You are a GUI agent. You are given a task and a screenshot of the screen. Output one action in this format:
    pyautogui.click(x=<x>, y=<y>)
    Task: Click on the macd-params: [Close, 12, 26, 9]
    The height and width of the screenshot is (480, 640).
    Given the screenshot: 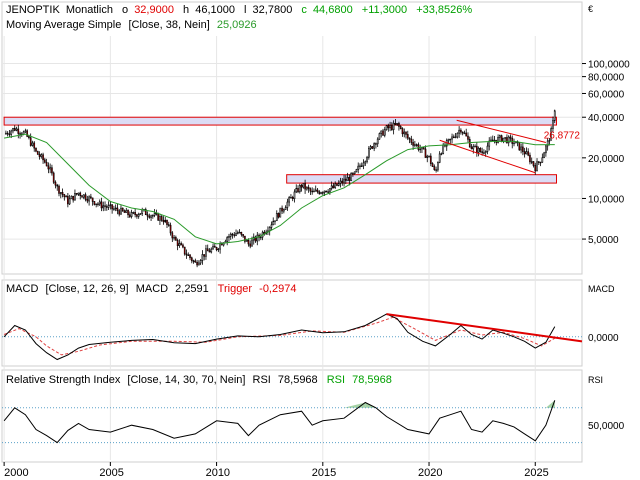 What is the action you would take?
    pyautogui.click(x=86, y=289)
    